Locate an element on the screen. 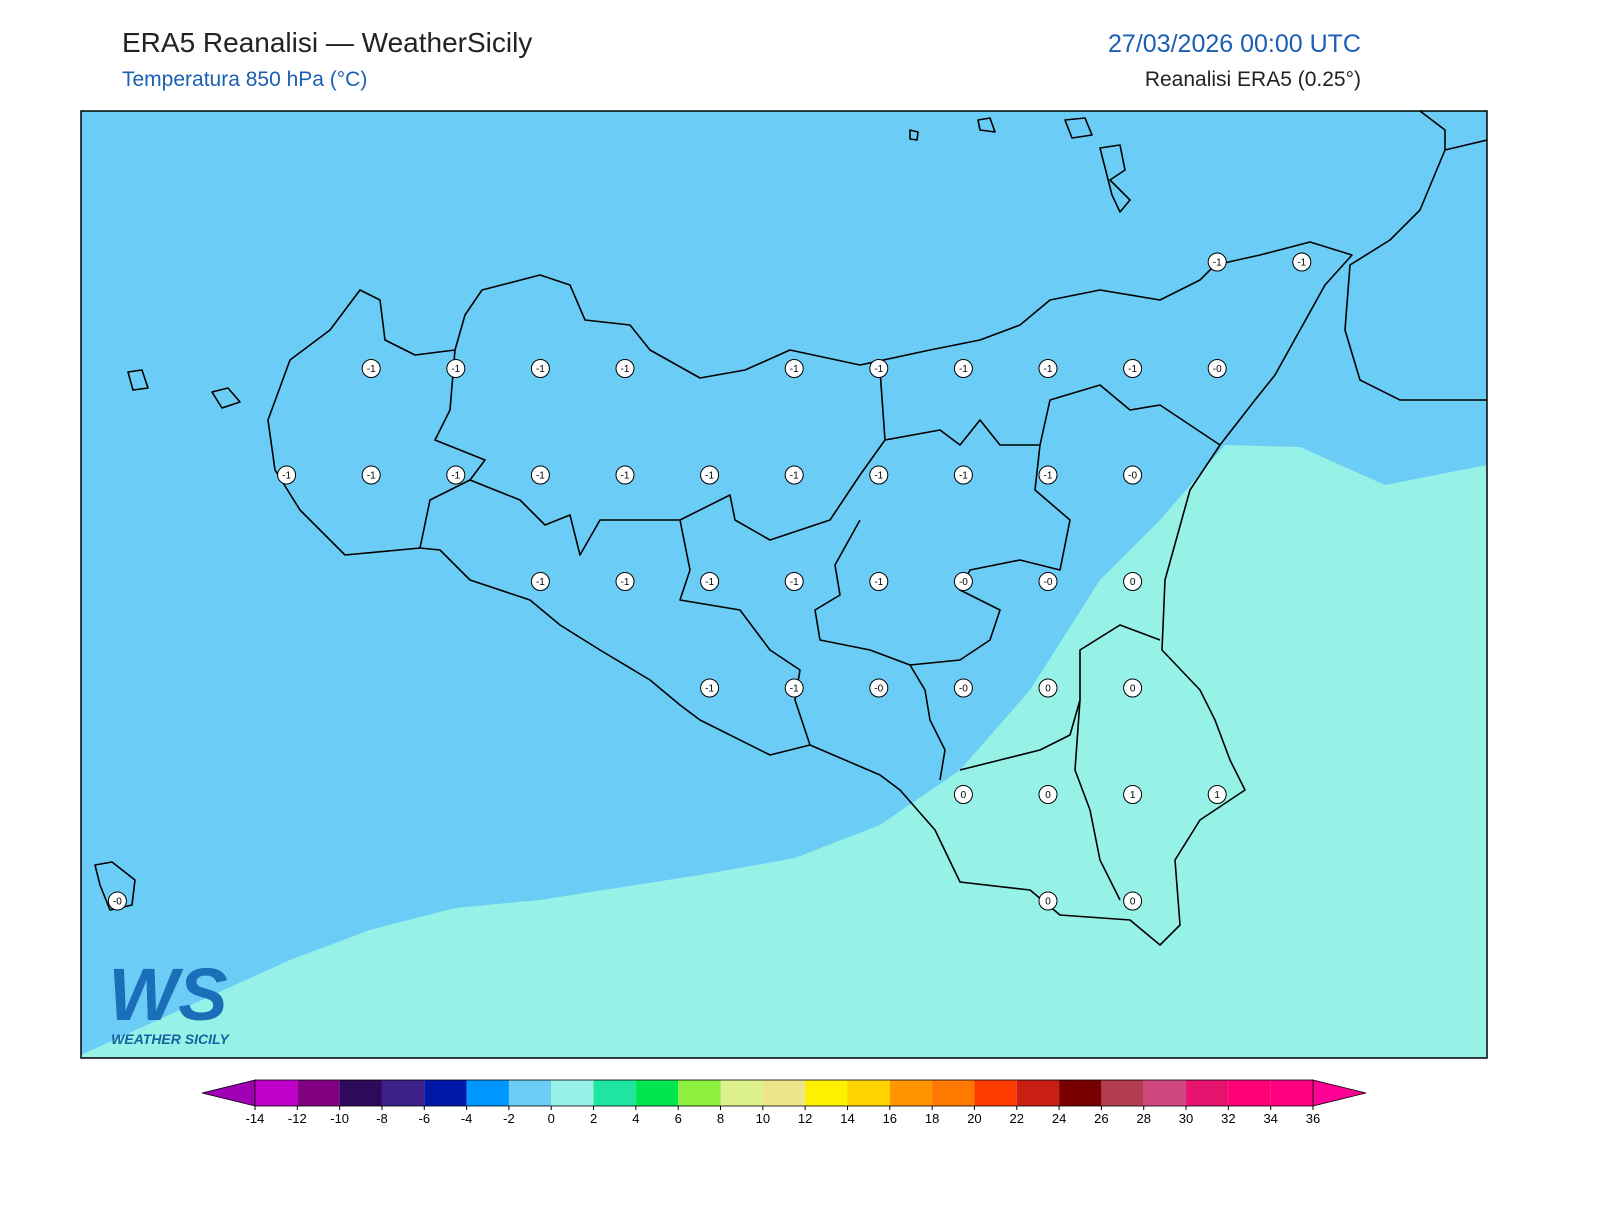 This screenshot has width=1600, height=1205. colorbar-tick-label: 4 is located at coordinates (635, 1118).